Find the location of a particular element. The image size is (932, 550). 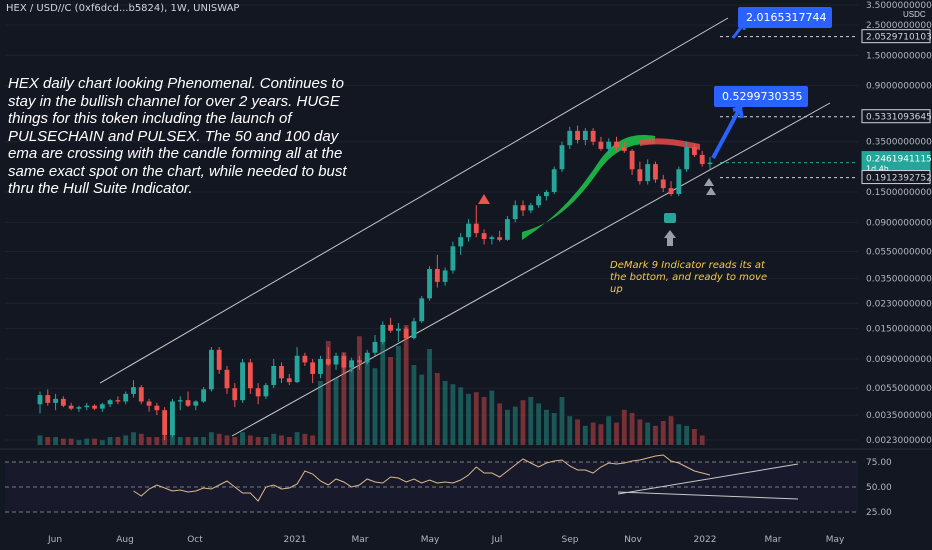

price-label: 0.2461941115 is located at coordinates (899, 160).